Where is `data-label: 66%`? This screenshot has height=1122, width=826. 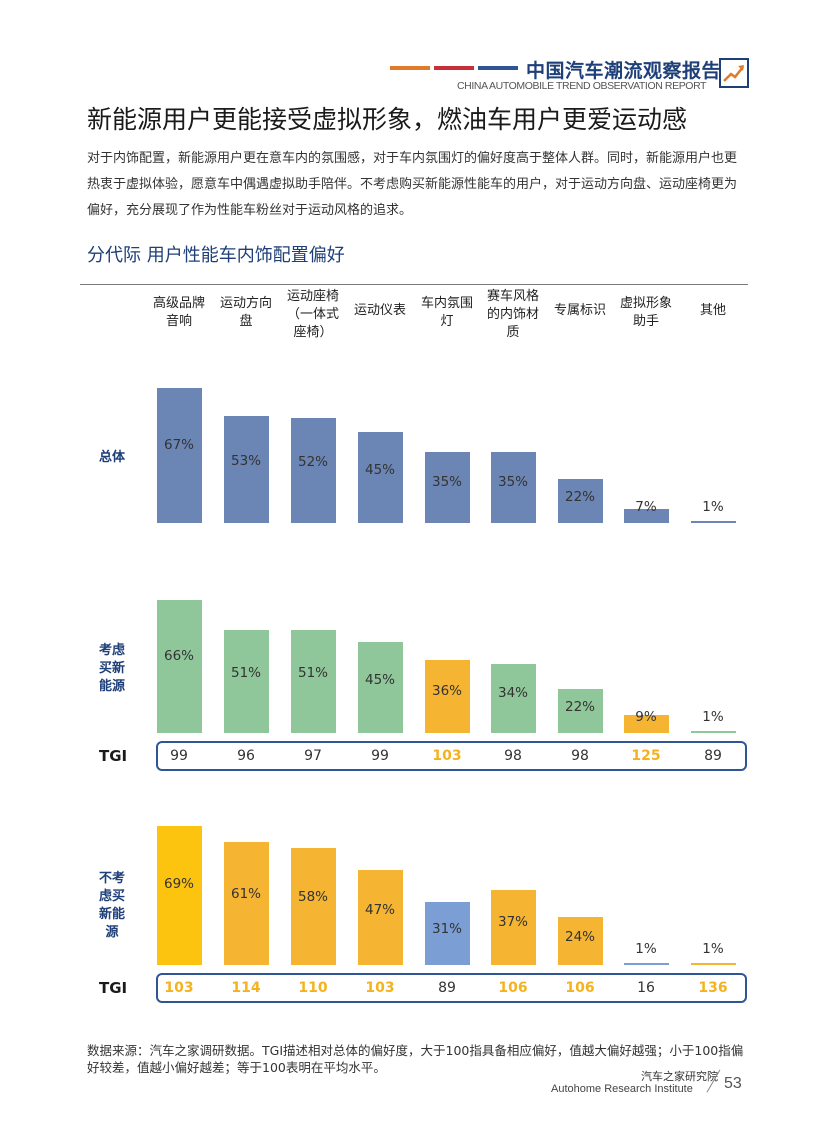 data-label: 66% is located at coordinates (178, 655).